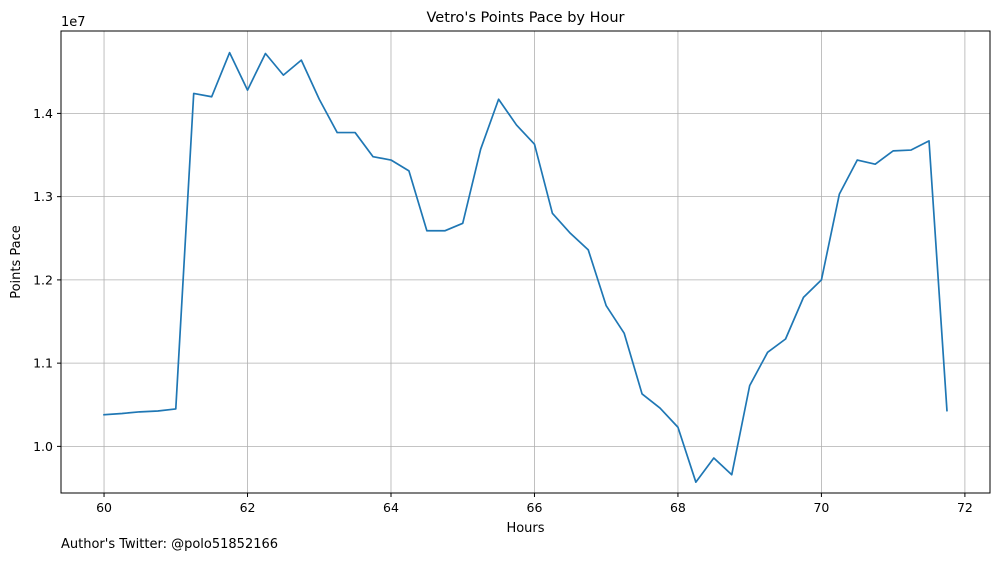  I want to click on x-axis-label: Hours, so click(525, 528).